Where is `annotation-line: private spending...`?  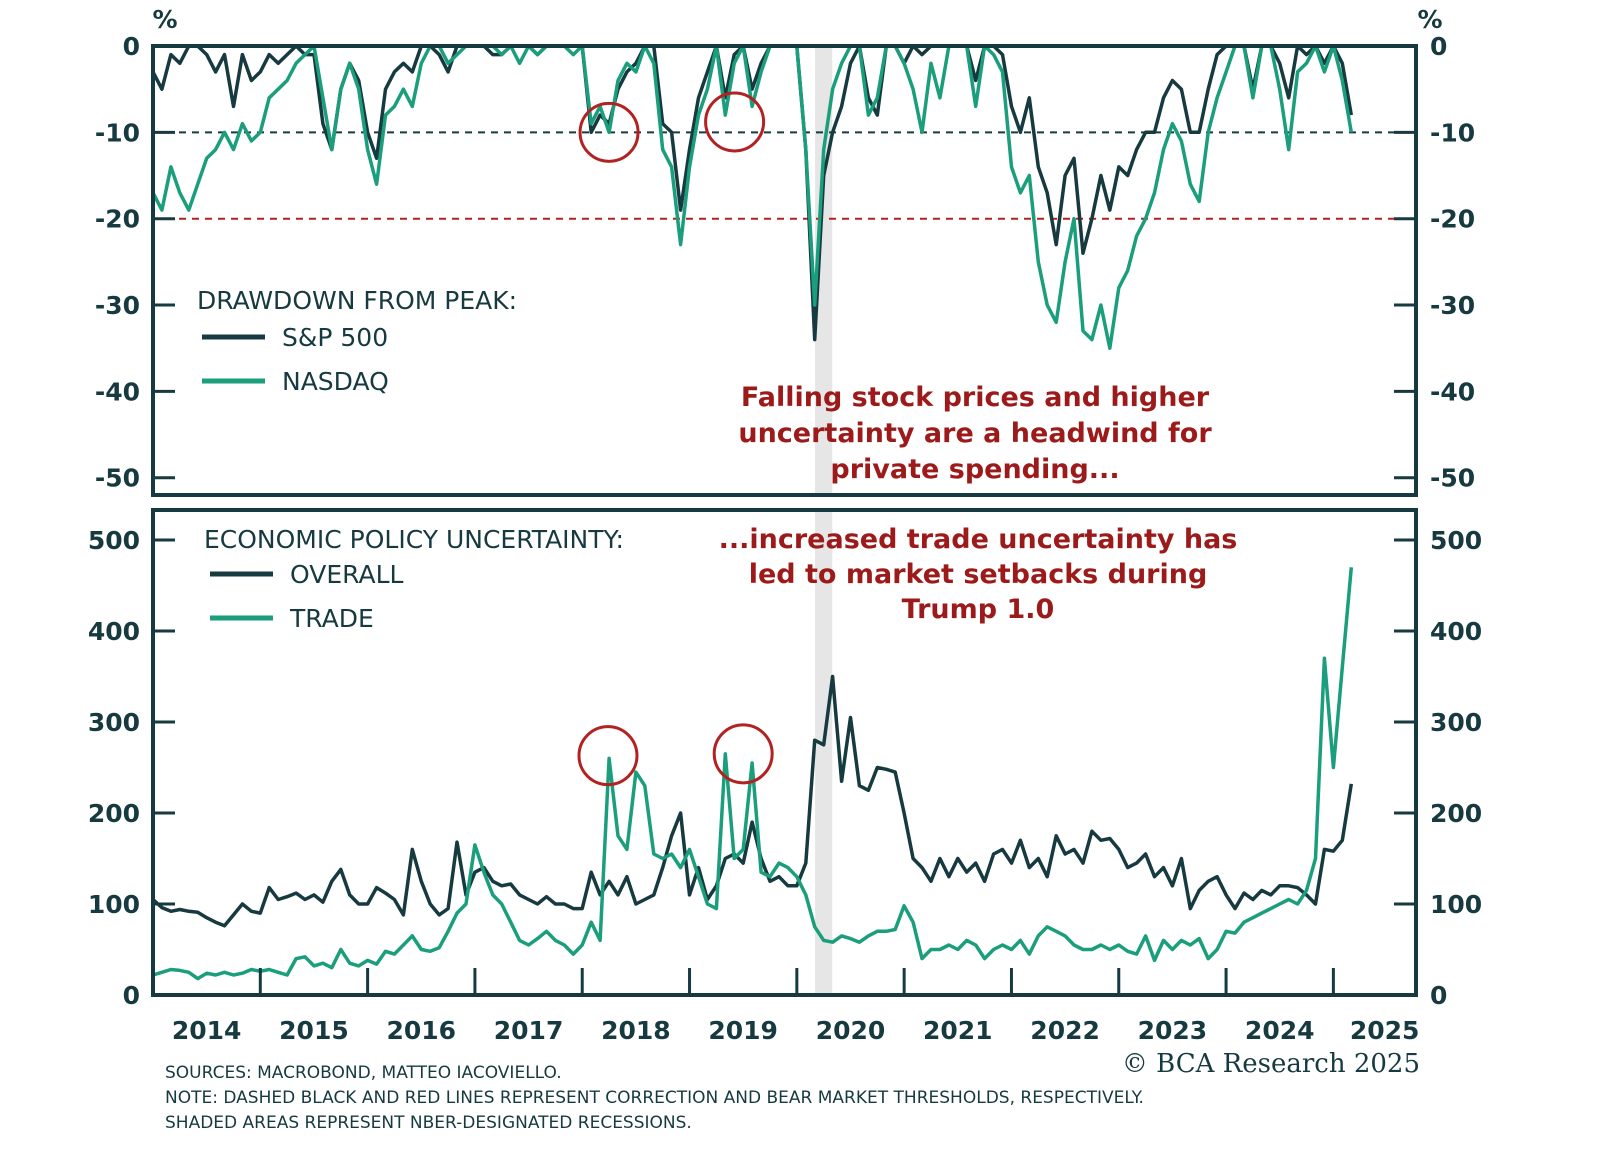 annotation-line: private spending... is located at coordinates (974, 469).